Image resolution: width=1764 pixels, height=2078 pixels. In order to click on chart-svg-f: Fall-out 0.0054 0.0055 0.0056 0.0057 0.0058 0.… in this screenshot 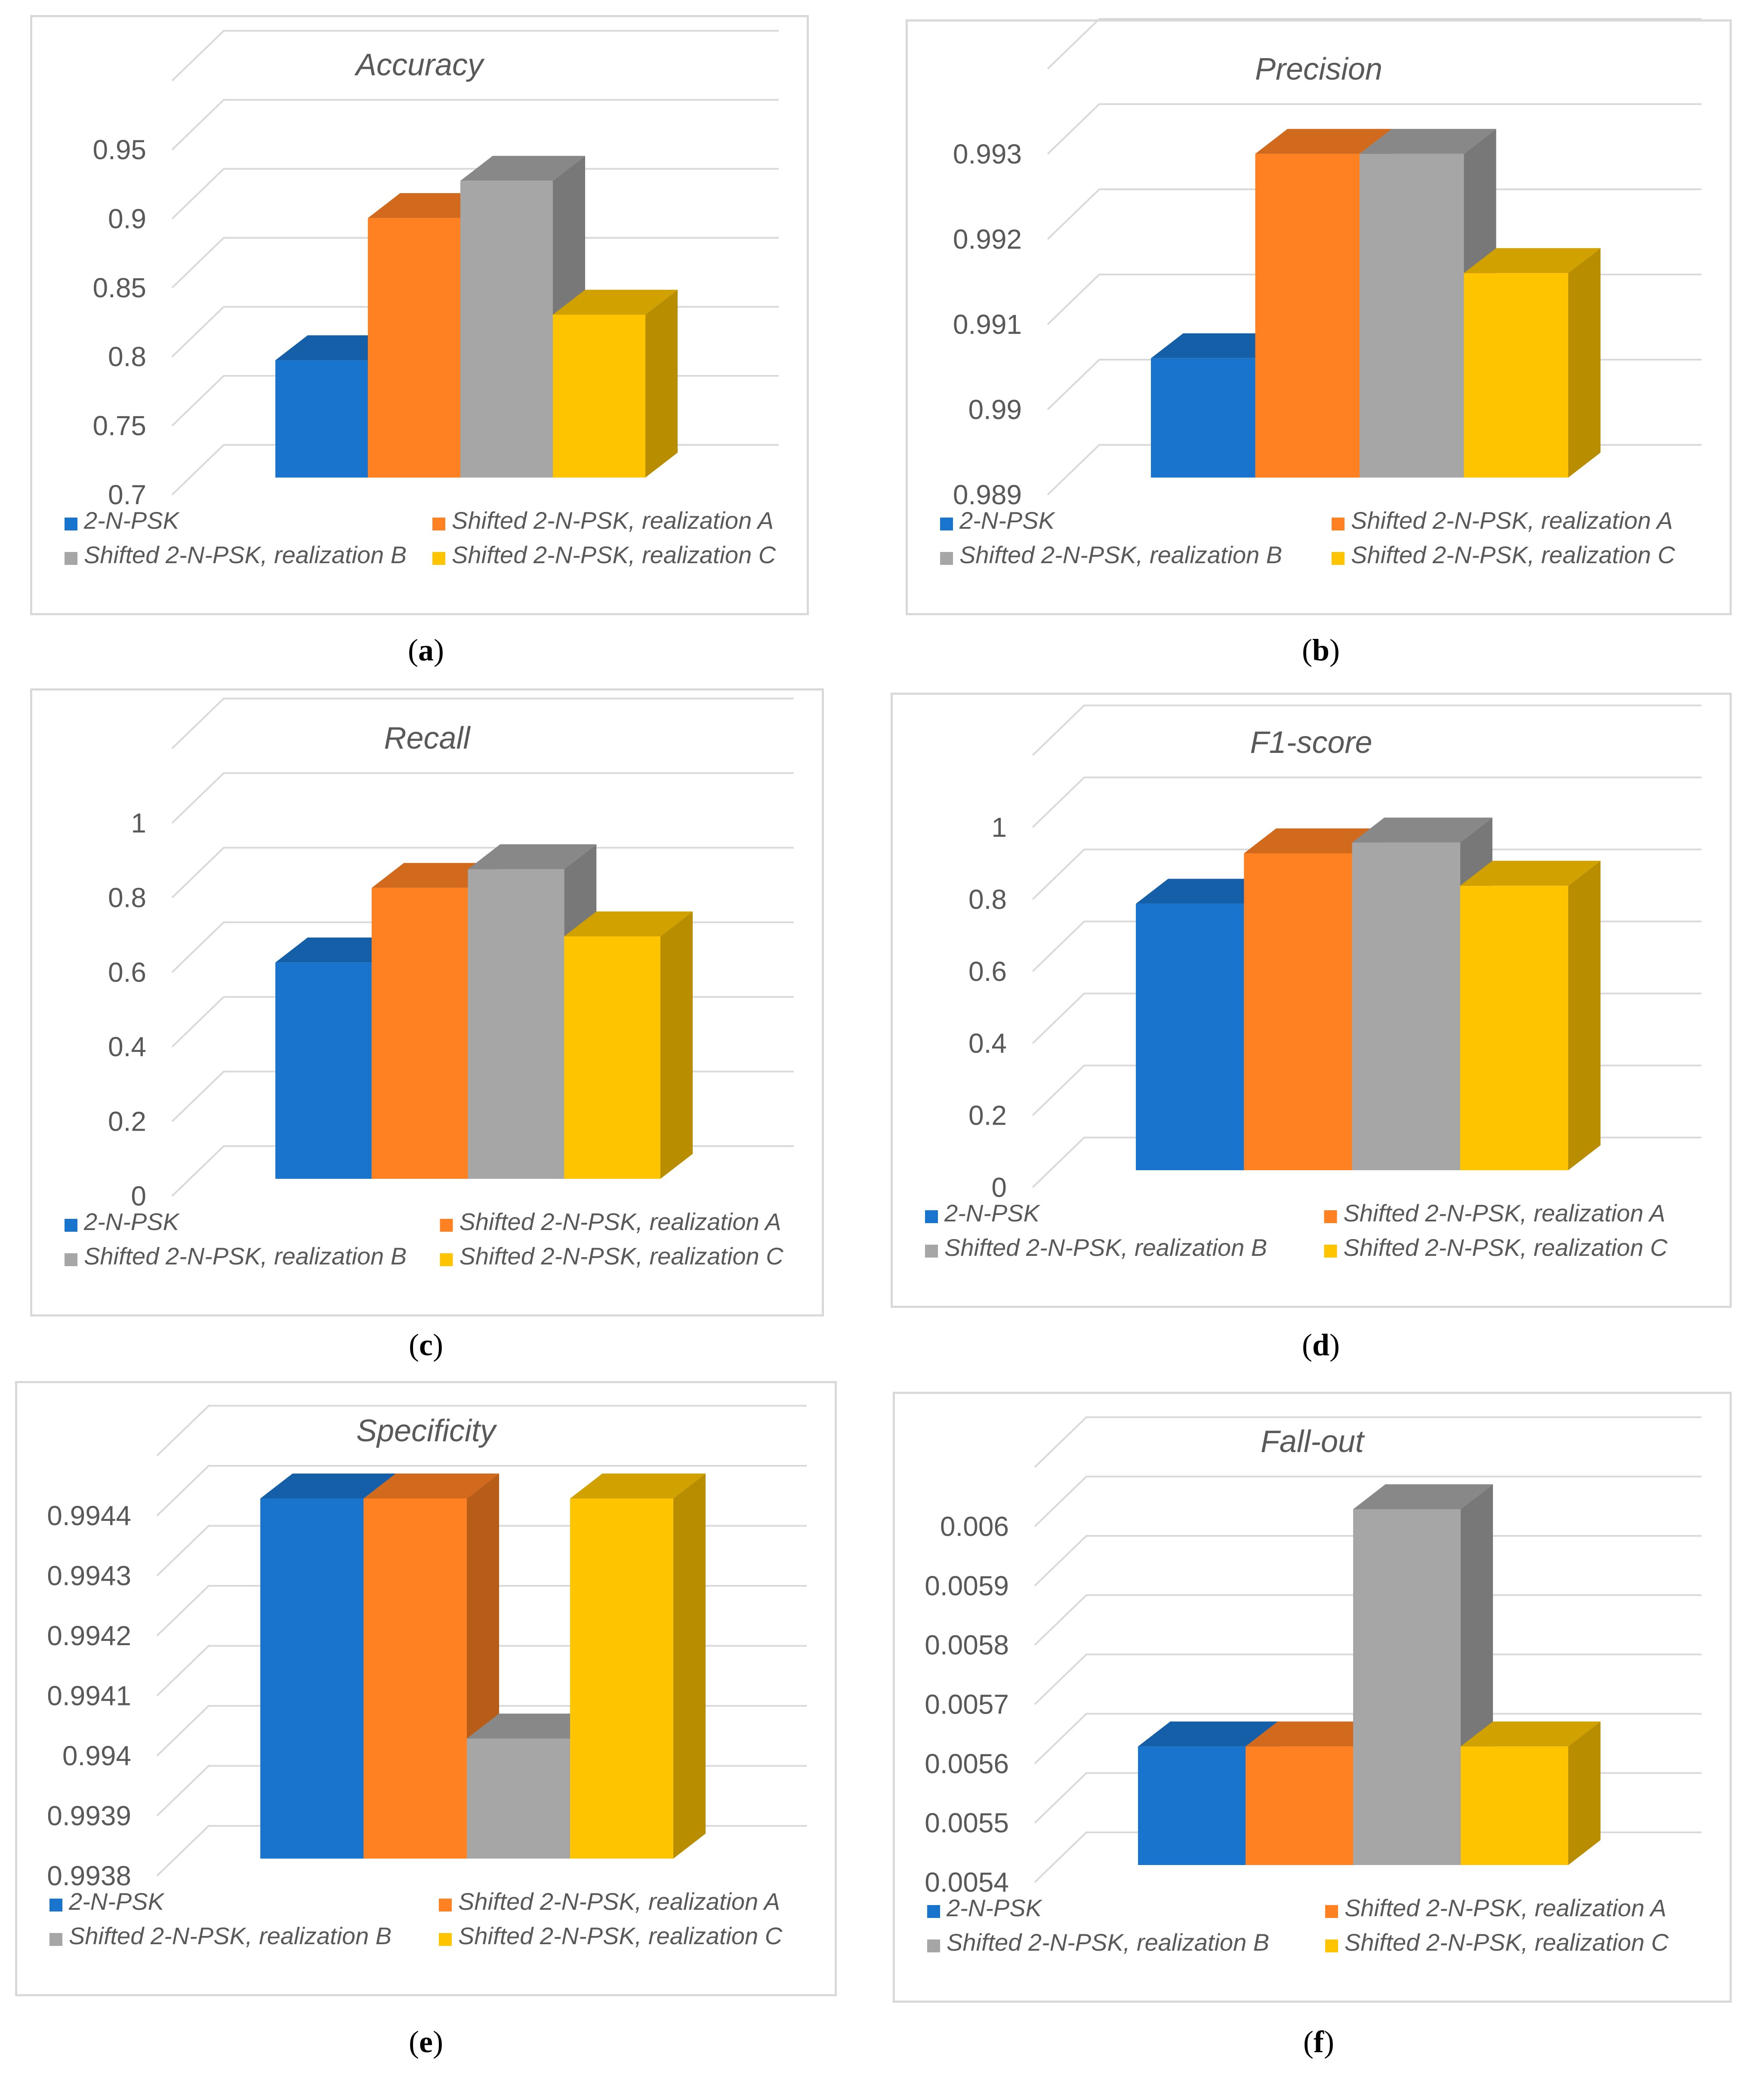, I will do `click(1312, 1698)`.